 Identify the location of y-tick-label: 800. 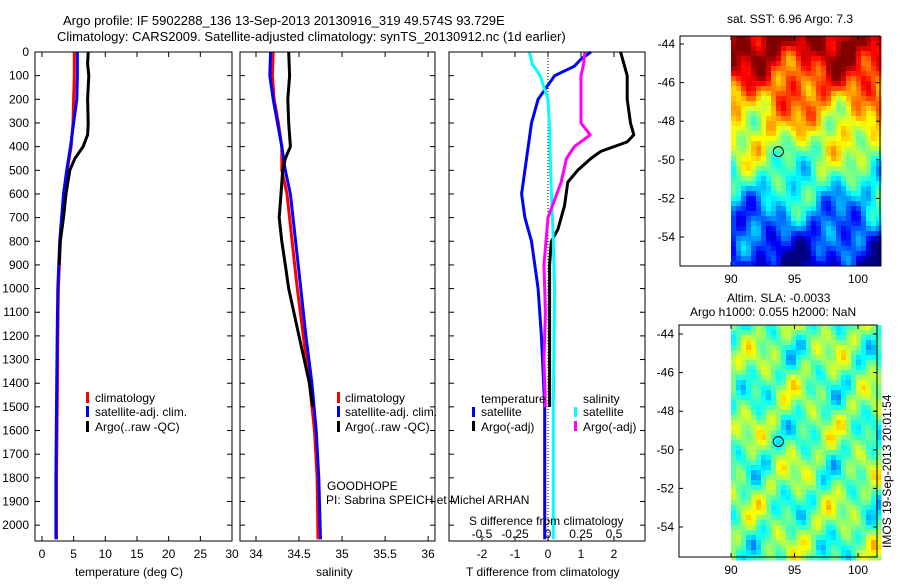
(19, 241).